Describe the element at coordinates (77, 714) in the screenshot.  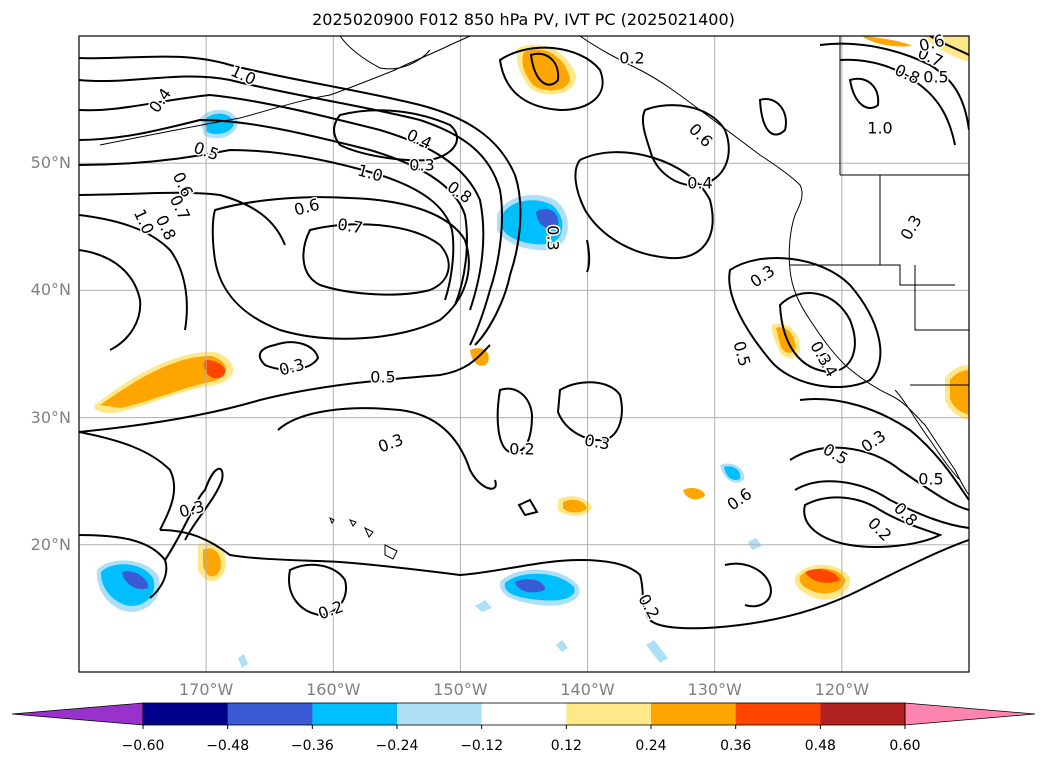
I see `colorbar-min-extension` at that location.